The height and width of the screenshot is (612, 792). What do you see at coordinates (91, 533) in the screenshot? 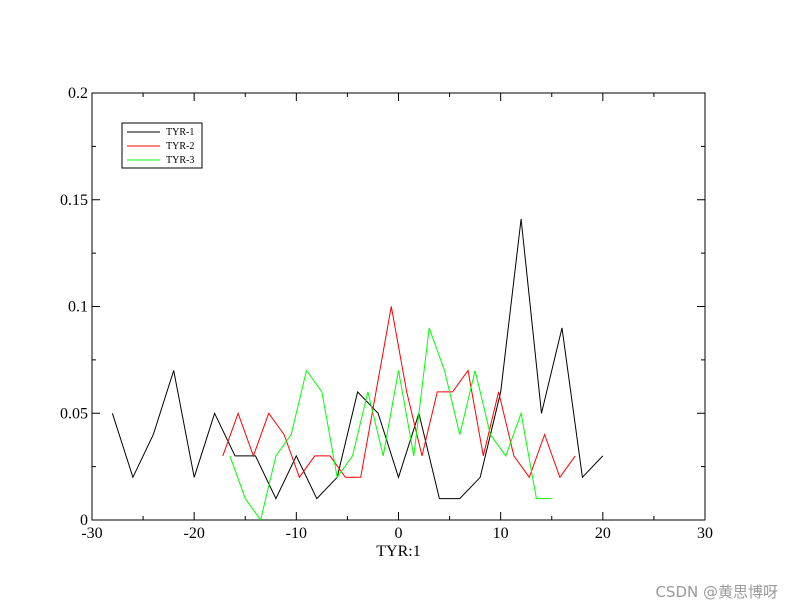
I see `x-tick-label: -30` at bounding box center [91, 533].